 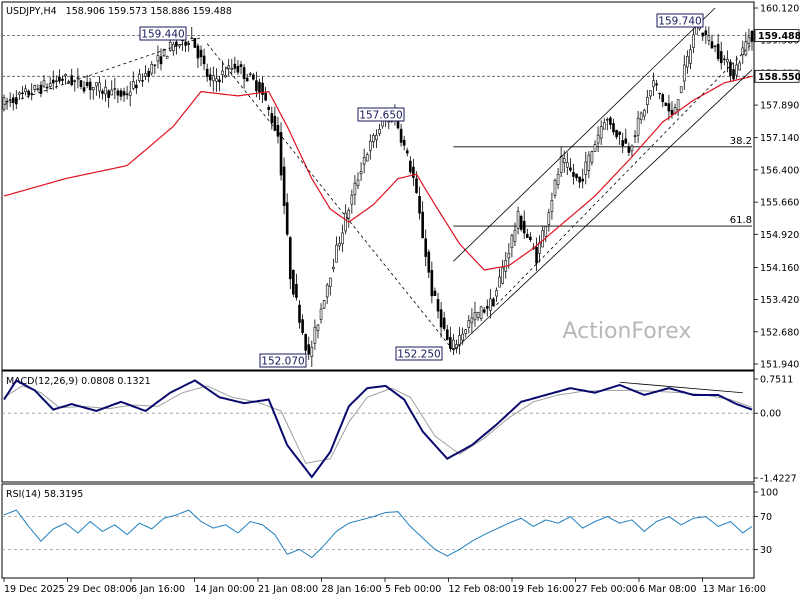 I want to click on x-tick-label: 14 Jan 00:00, so click(x=225, y=589).